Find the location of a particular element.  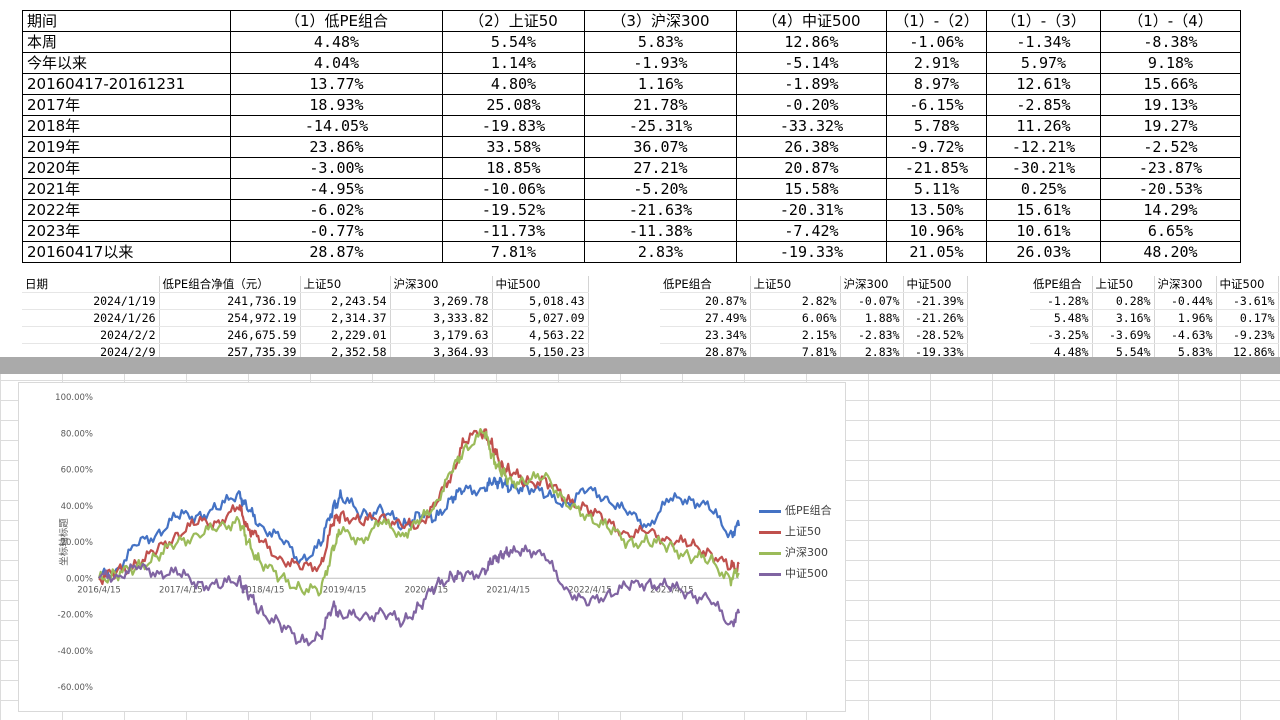

table-cell: -7.42% is located at coordinates (811, 231).